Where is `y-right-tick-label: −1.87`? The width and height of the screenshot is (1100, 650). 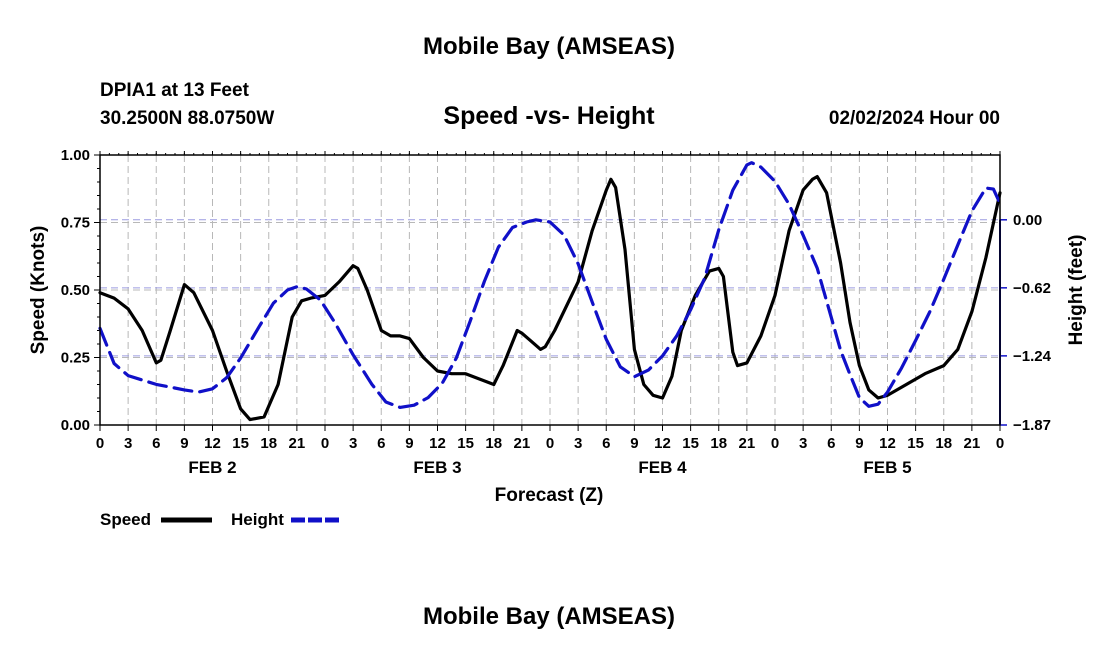 y-right-tick-label: −1.87 is located at coordinates (1032, 425).